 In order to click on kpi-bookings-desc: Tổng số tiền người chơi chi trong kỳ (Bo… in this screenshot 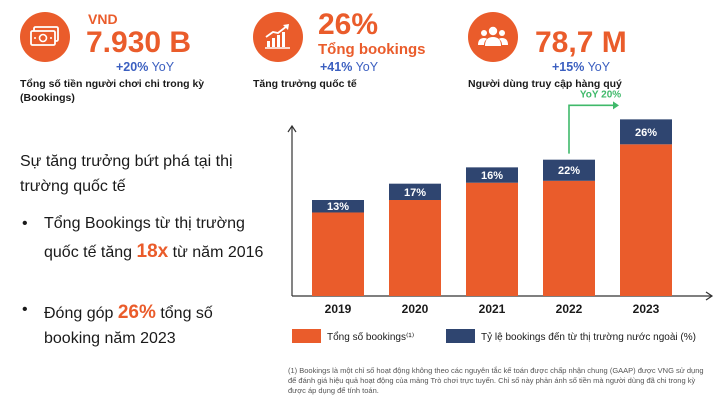, I will do `click(112, 91)`.